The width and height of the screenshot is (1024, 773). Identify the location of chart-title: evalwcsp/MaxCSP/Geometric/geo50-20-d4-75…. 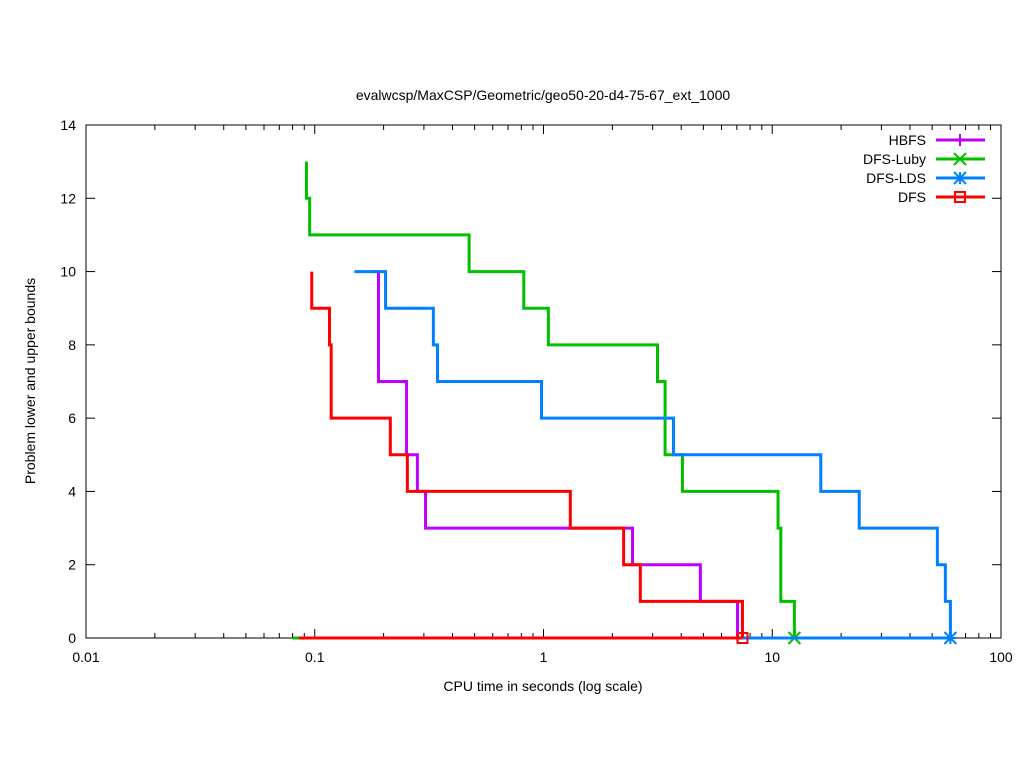
(543, 95).